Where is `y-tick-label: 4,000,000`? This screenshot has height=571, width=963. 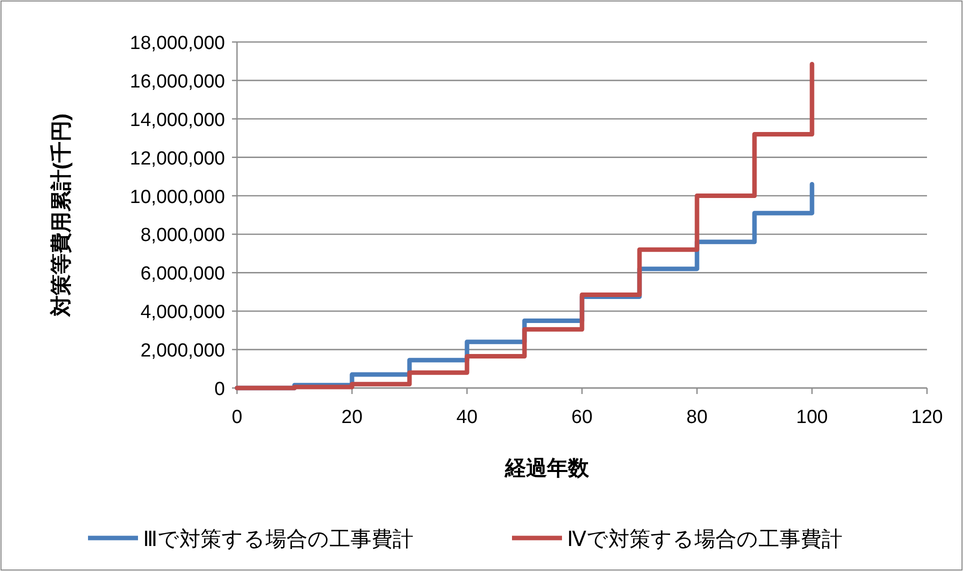
y-tick-label: 4,000,000 is located at coordinates (182, 313).